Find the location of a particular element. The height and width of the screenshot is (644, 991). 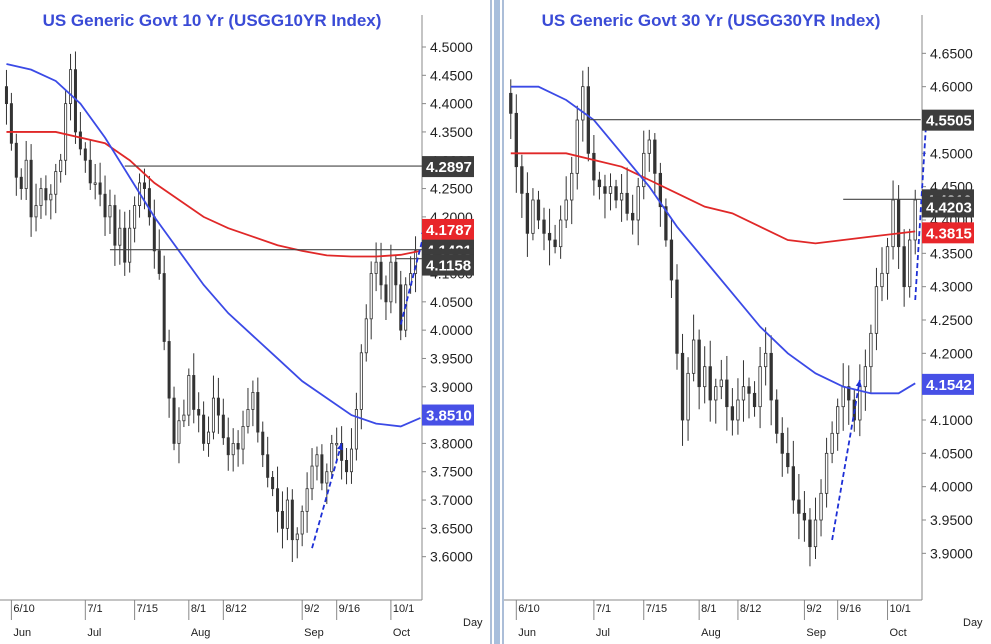

y-tick-label: 4.1000 is located at coordinates (951, 420).